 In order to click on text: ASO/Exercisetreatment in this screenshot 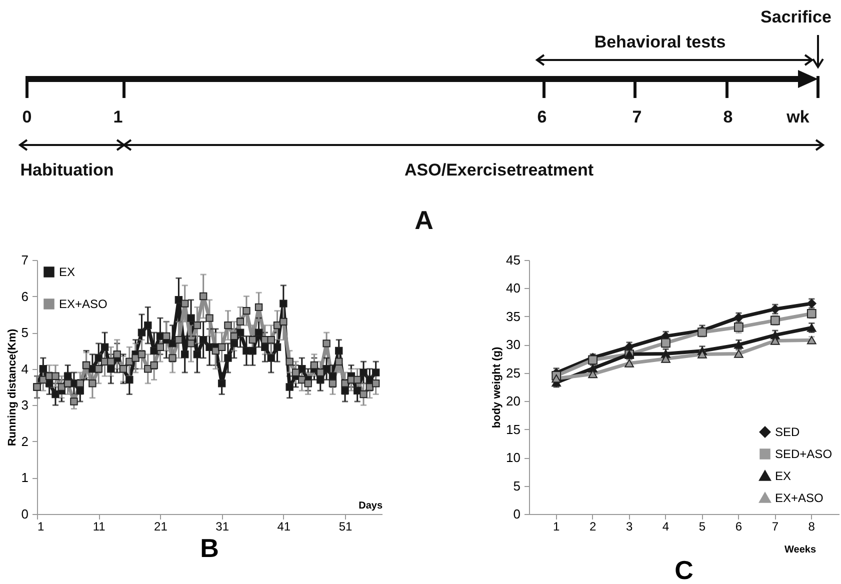, I will do `click(499, 170)`.